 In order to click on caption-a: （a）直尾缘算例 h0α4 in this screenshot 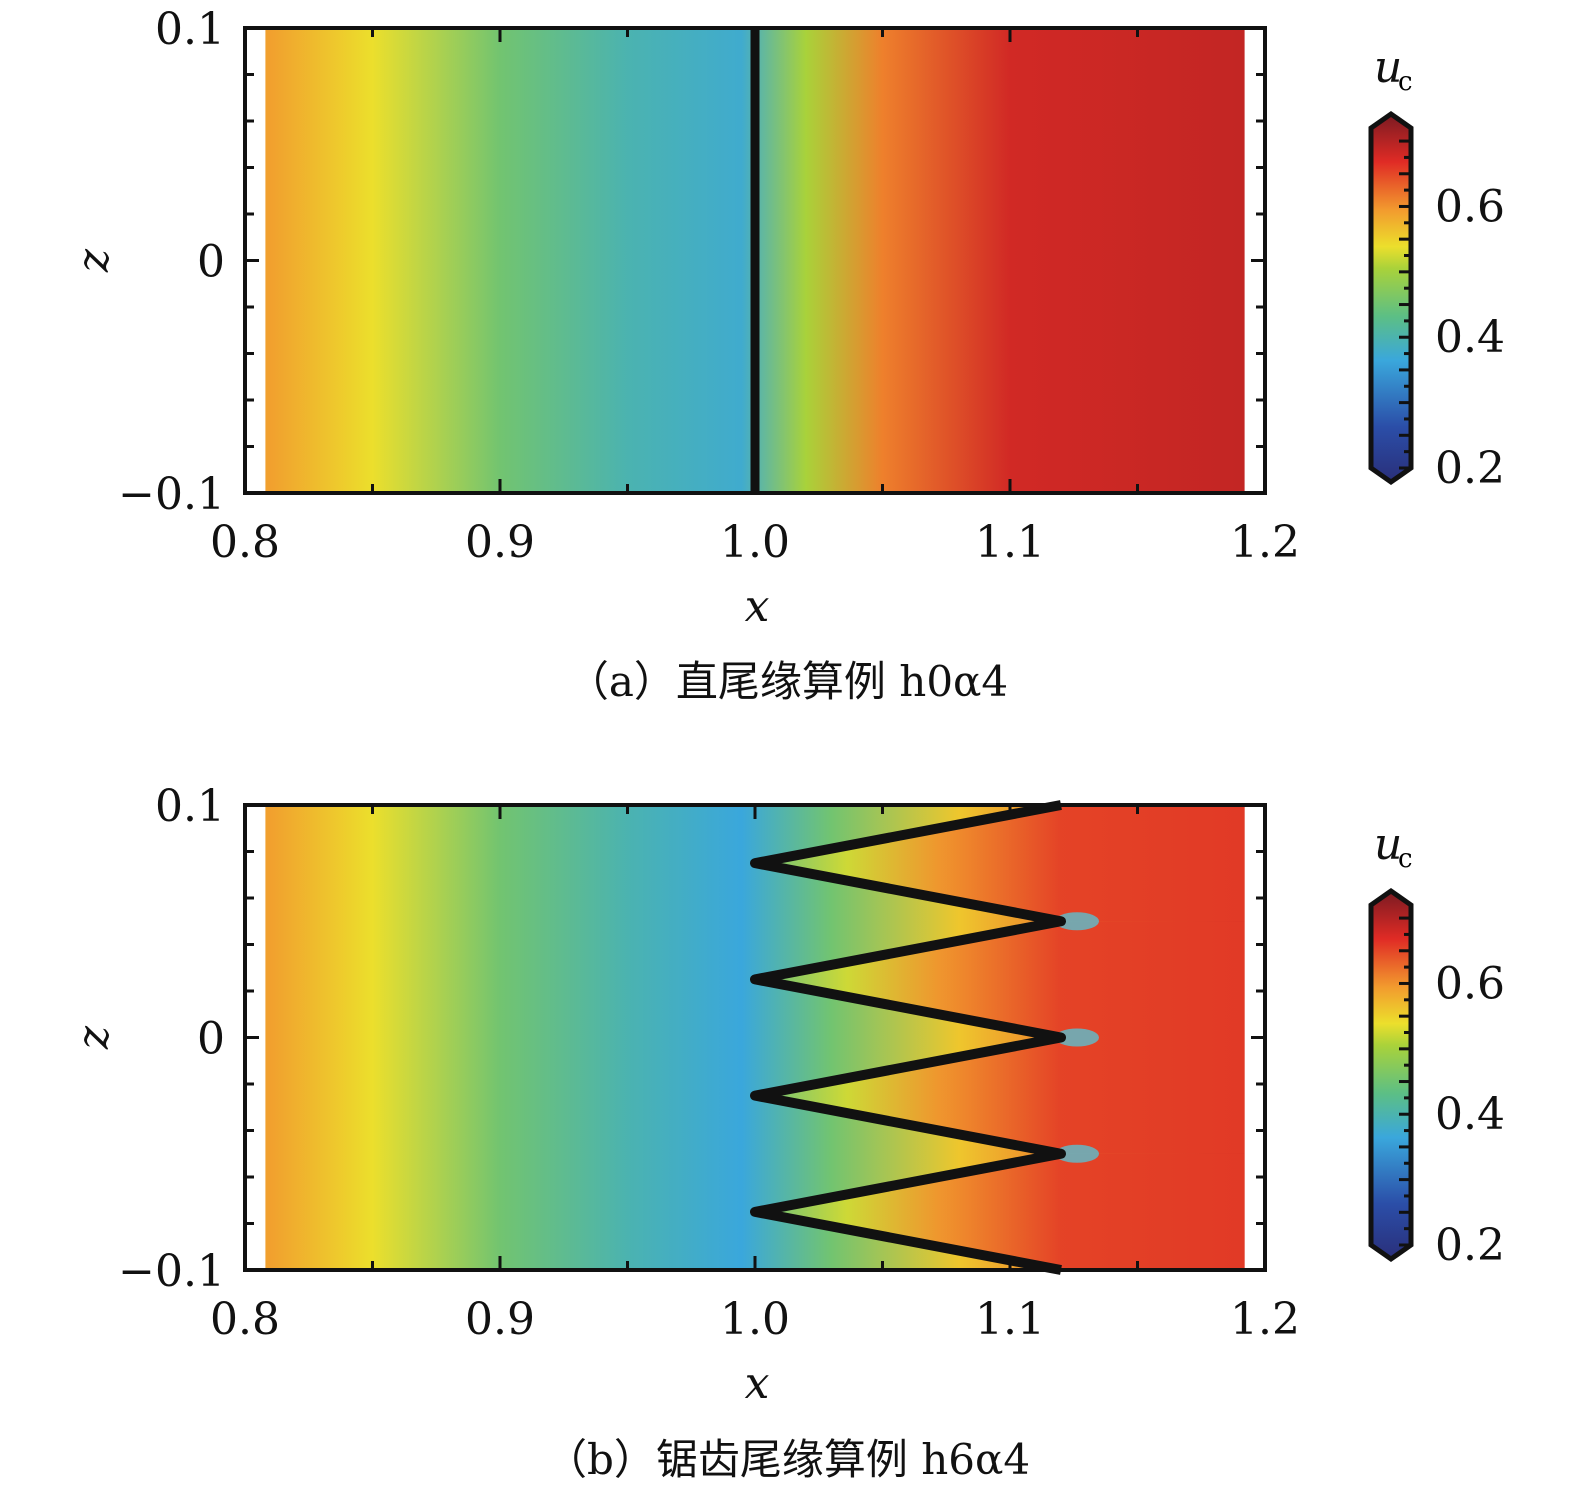, I will do `click(787, 681)`.